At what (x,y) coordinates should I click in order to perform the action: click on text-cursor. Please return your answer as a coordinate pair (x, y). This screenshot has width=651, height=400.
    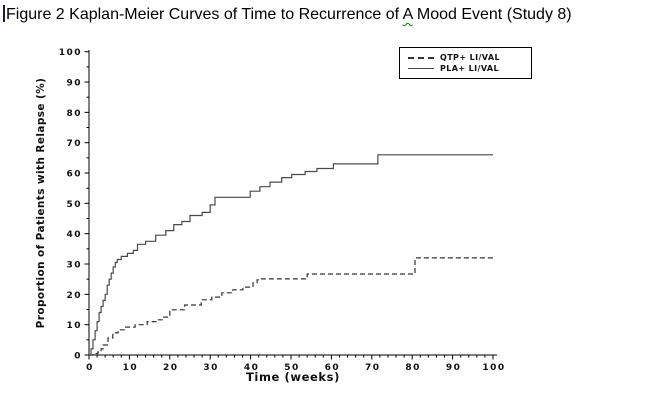
    Looking at the image, I should click on (4, 13).